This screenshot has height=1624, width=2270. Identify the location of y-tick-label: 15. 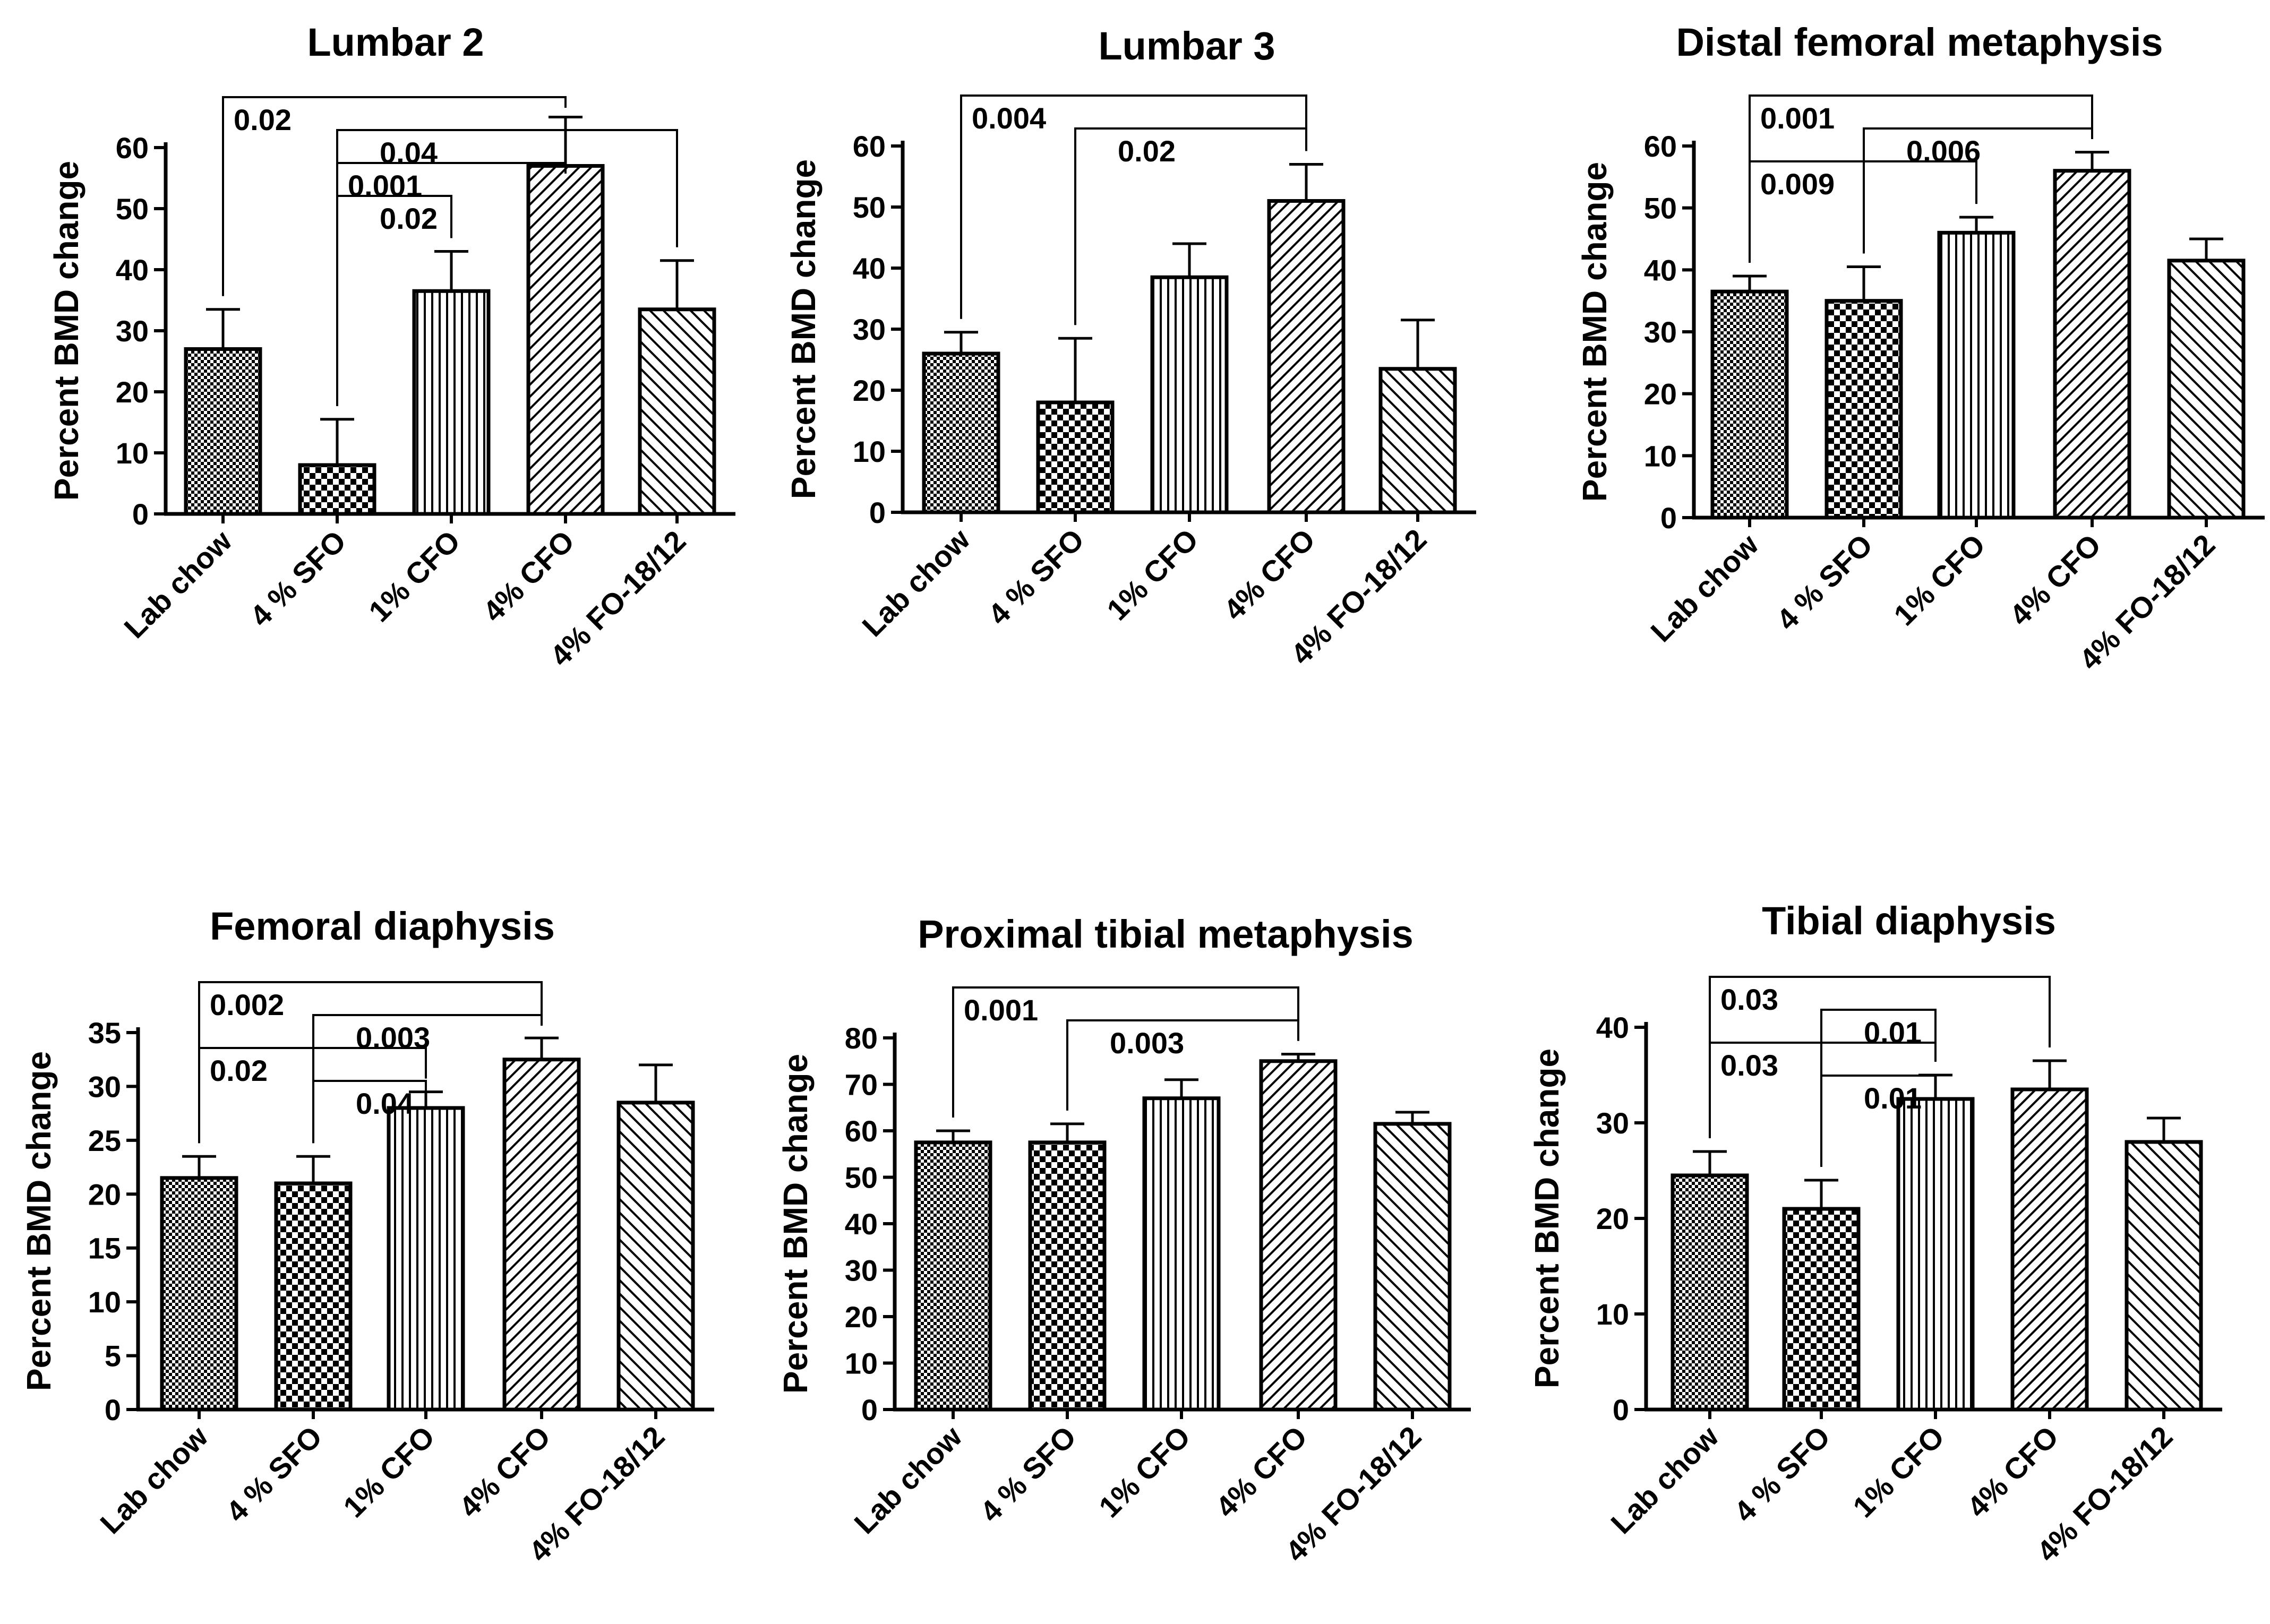
(104, 1248).